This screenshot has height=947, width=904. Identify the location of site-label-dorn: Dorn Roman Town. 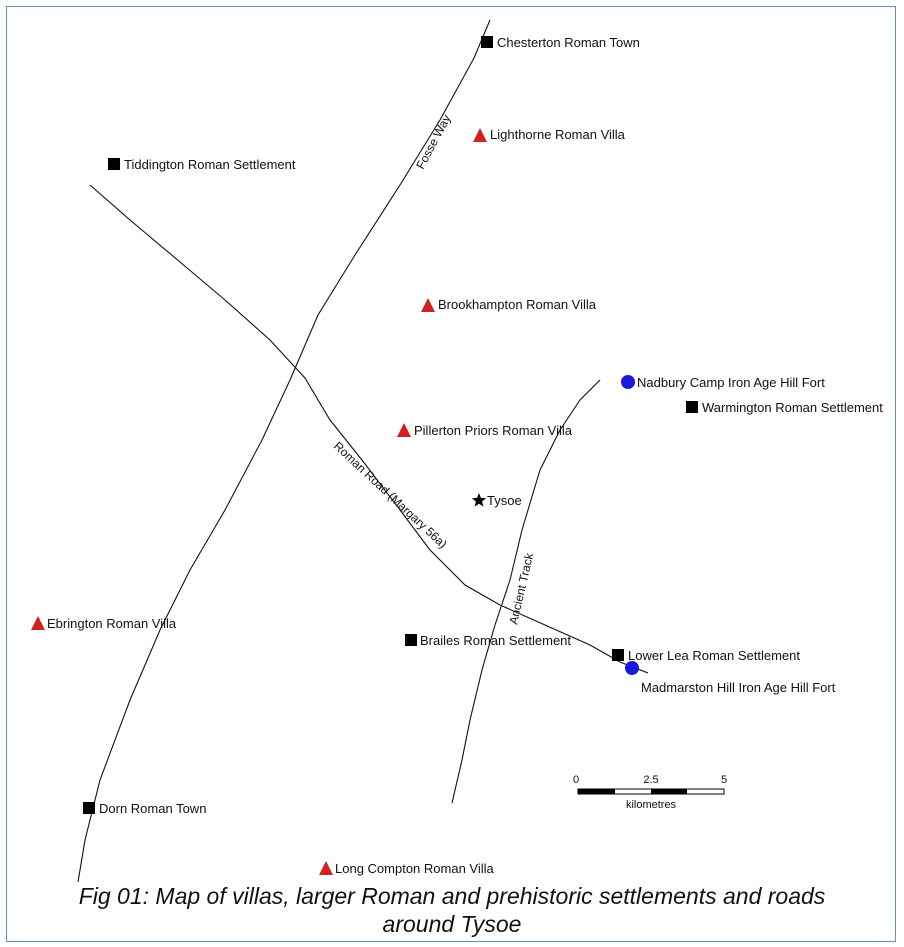
(152, 808).